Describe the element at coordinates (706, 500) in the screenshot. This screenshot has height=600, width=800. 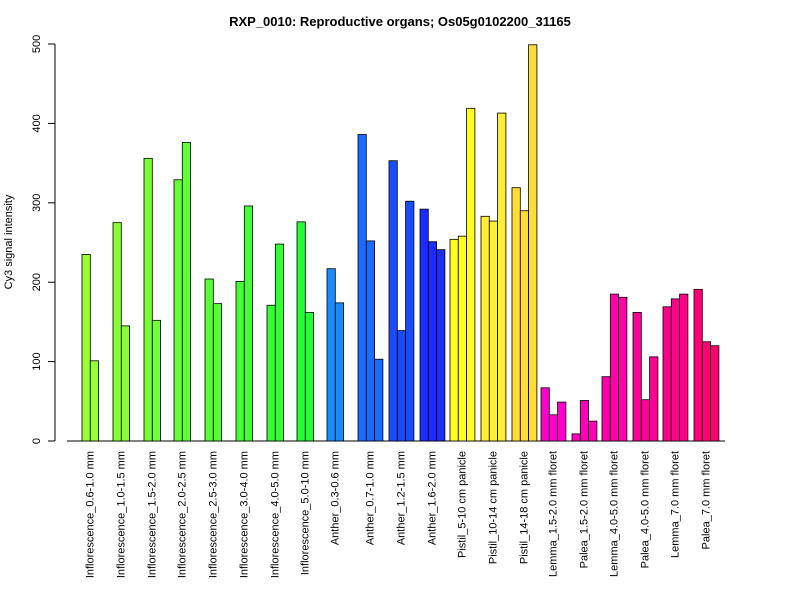
I see `x-tick-label: Palea_7.0 mm floret` at that location.